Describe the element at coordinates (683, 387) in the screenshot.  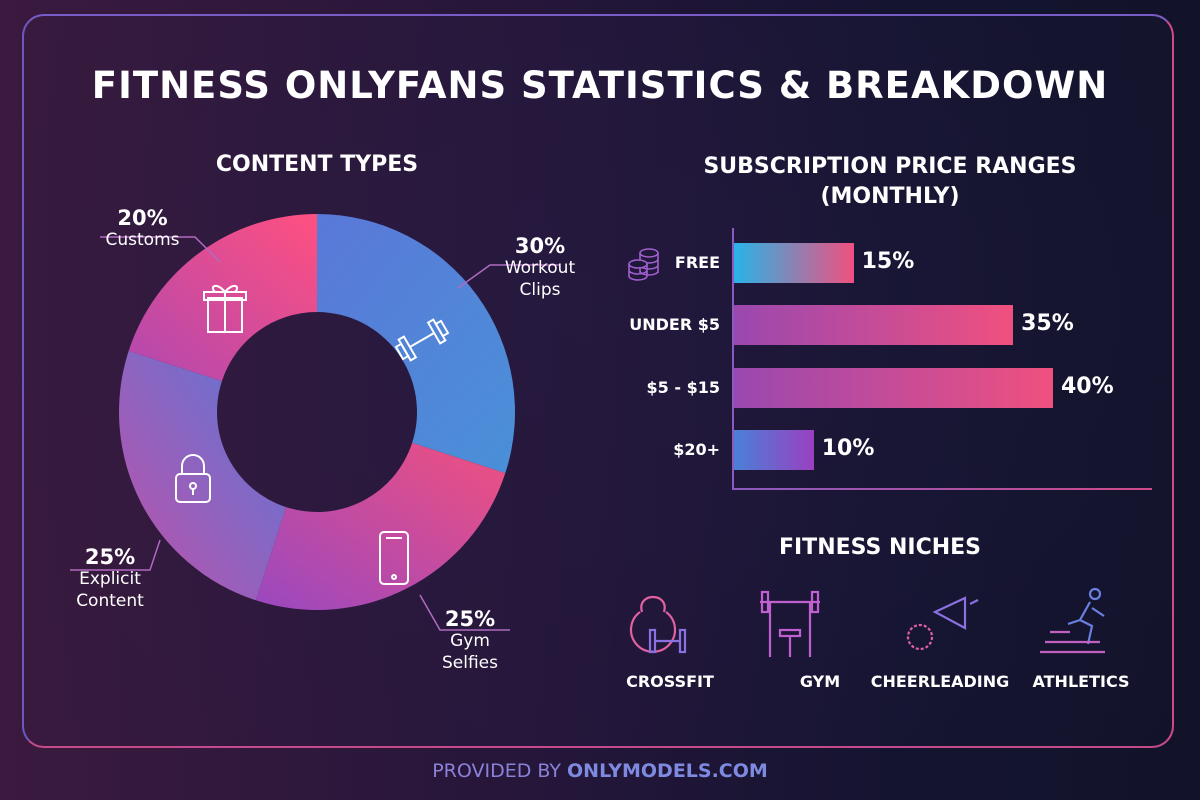
I see `bar-category-label: $5 - $15` at that location.